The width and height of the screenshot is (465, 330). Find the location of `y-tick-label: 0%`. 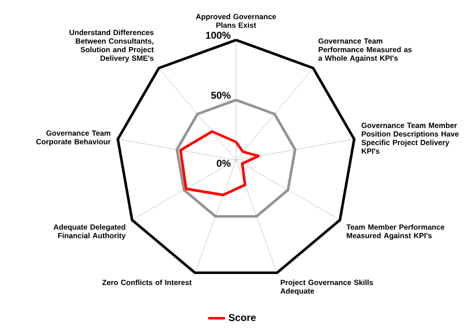

y-tick-label: 0% is located at coordinates (223, 163).